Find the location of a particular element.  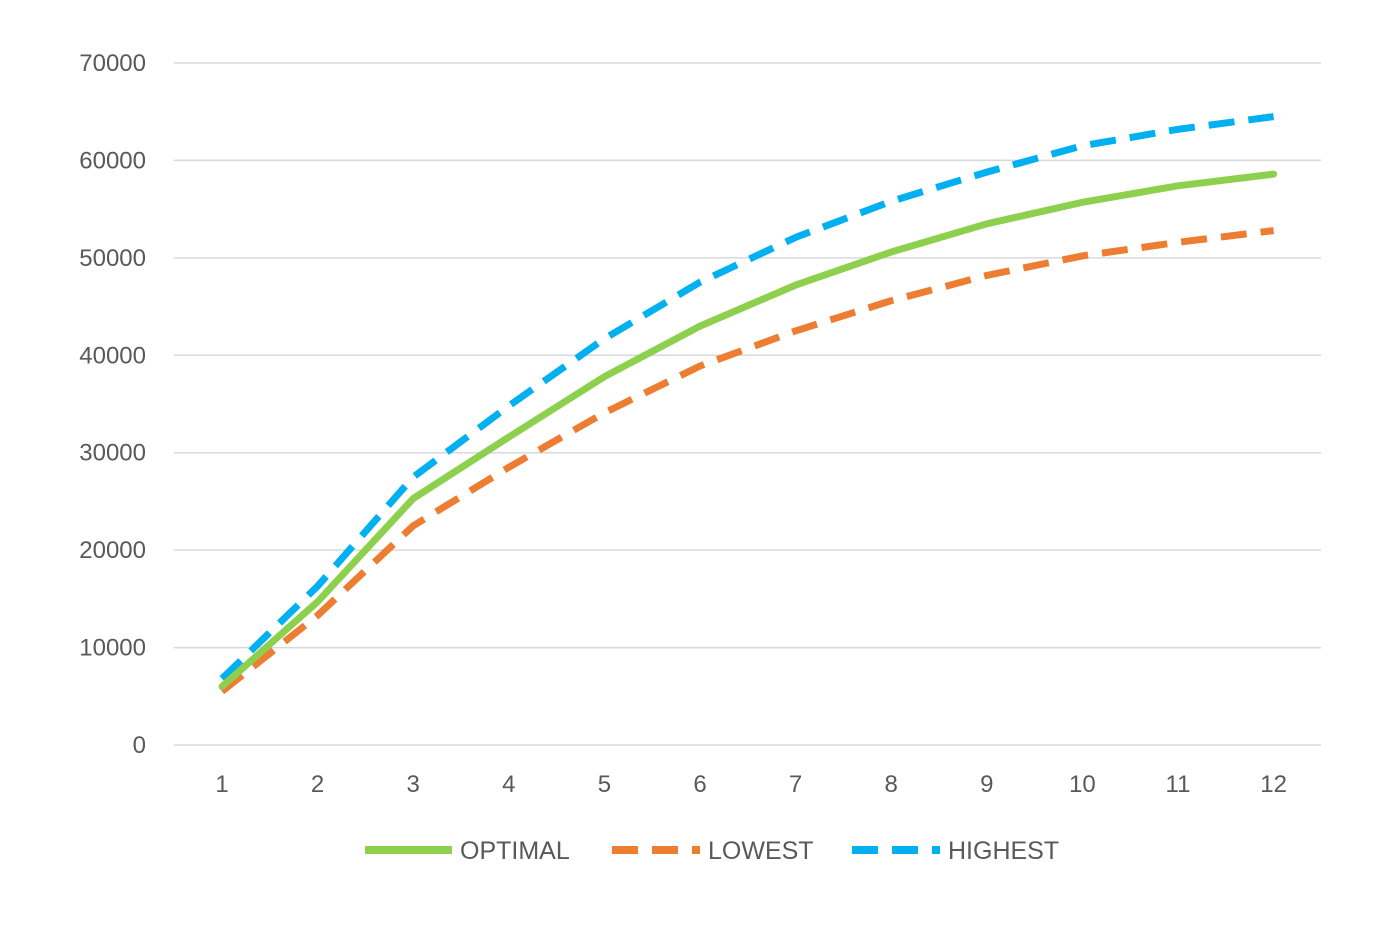

y-tick-label: 30000 is located at coordinates (112, 453).